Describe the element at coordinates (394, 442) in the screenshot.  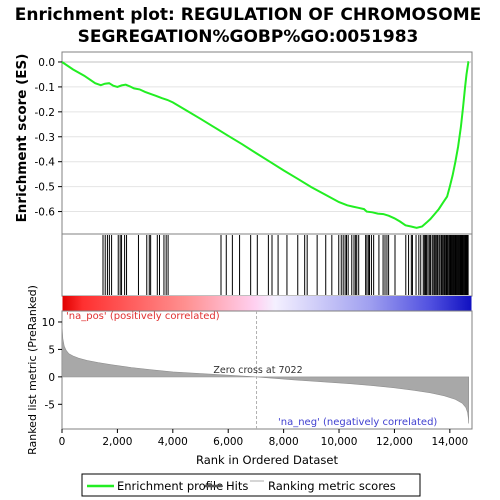
I see `x-tick-label-6: 12,000` at that location.